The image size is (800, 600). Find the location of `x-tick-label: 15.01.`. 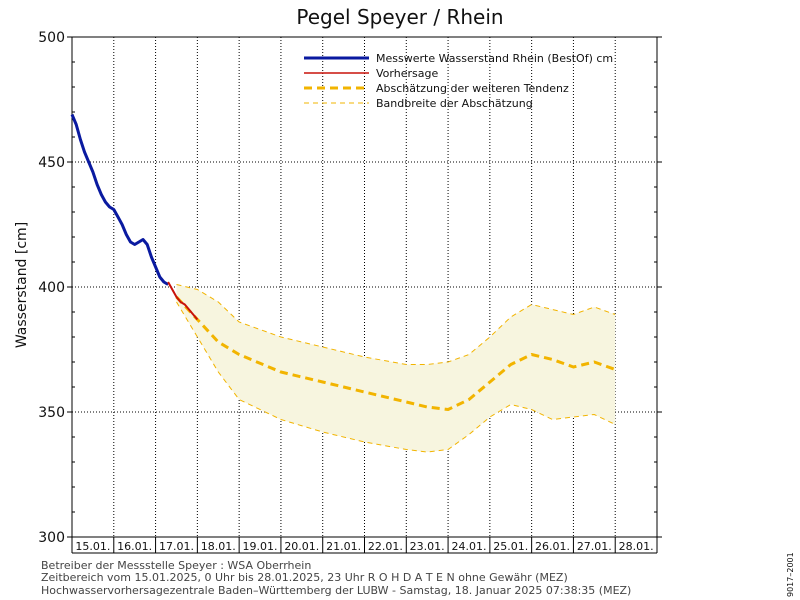

x-tick-label: 15.01. is located at coordinates (92, 546).